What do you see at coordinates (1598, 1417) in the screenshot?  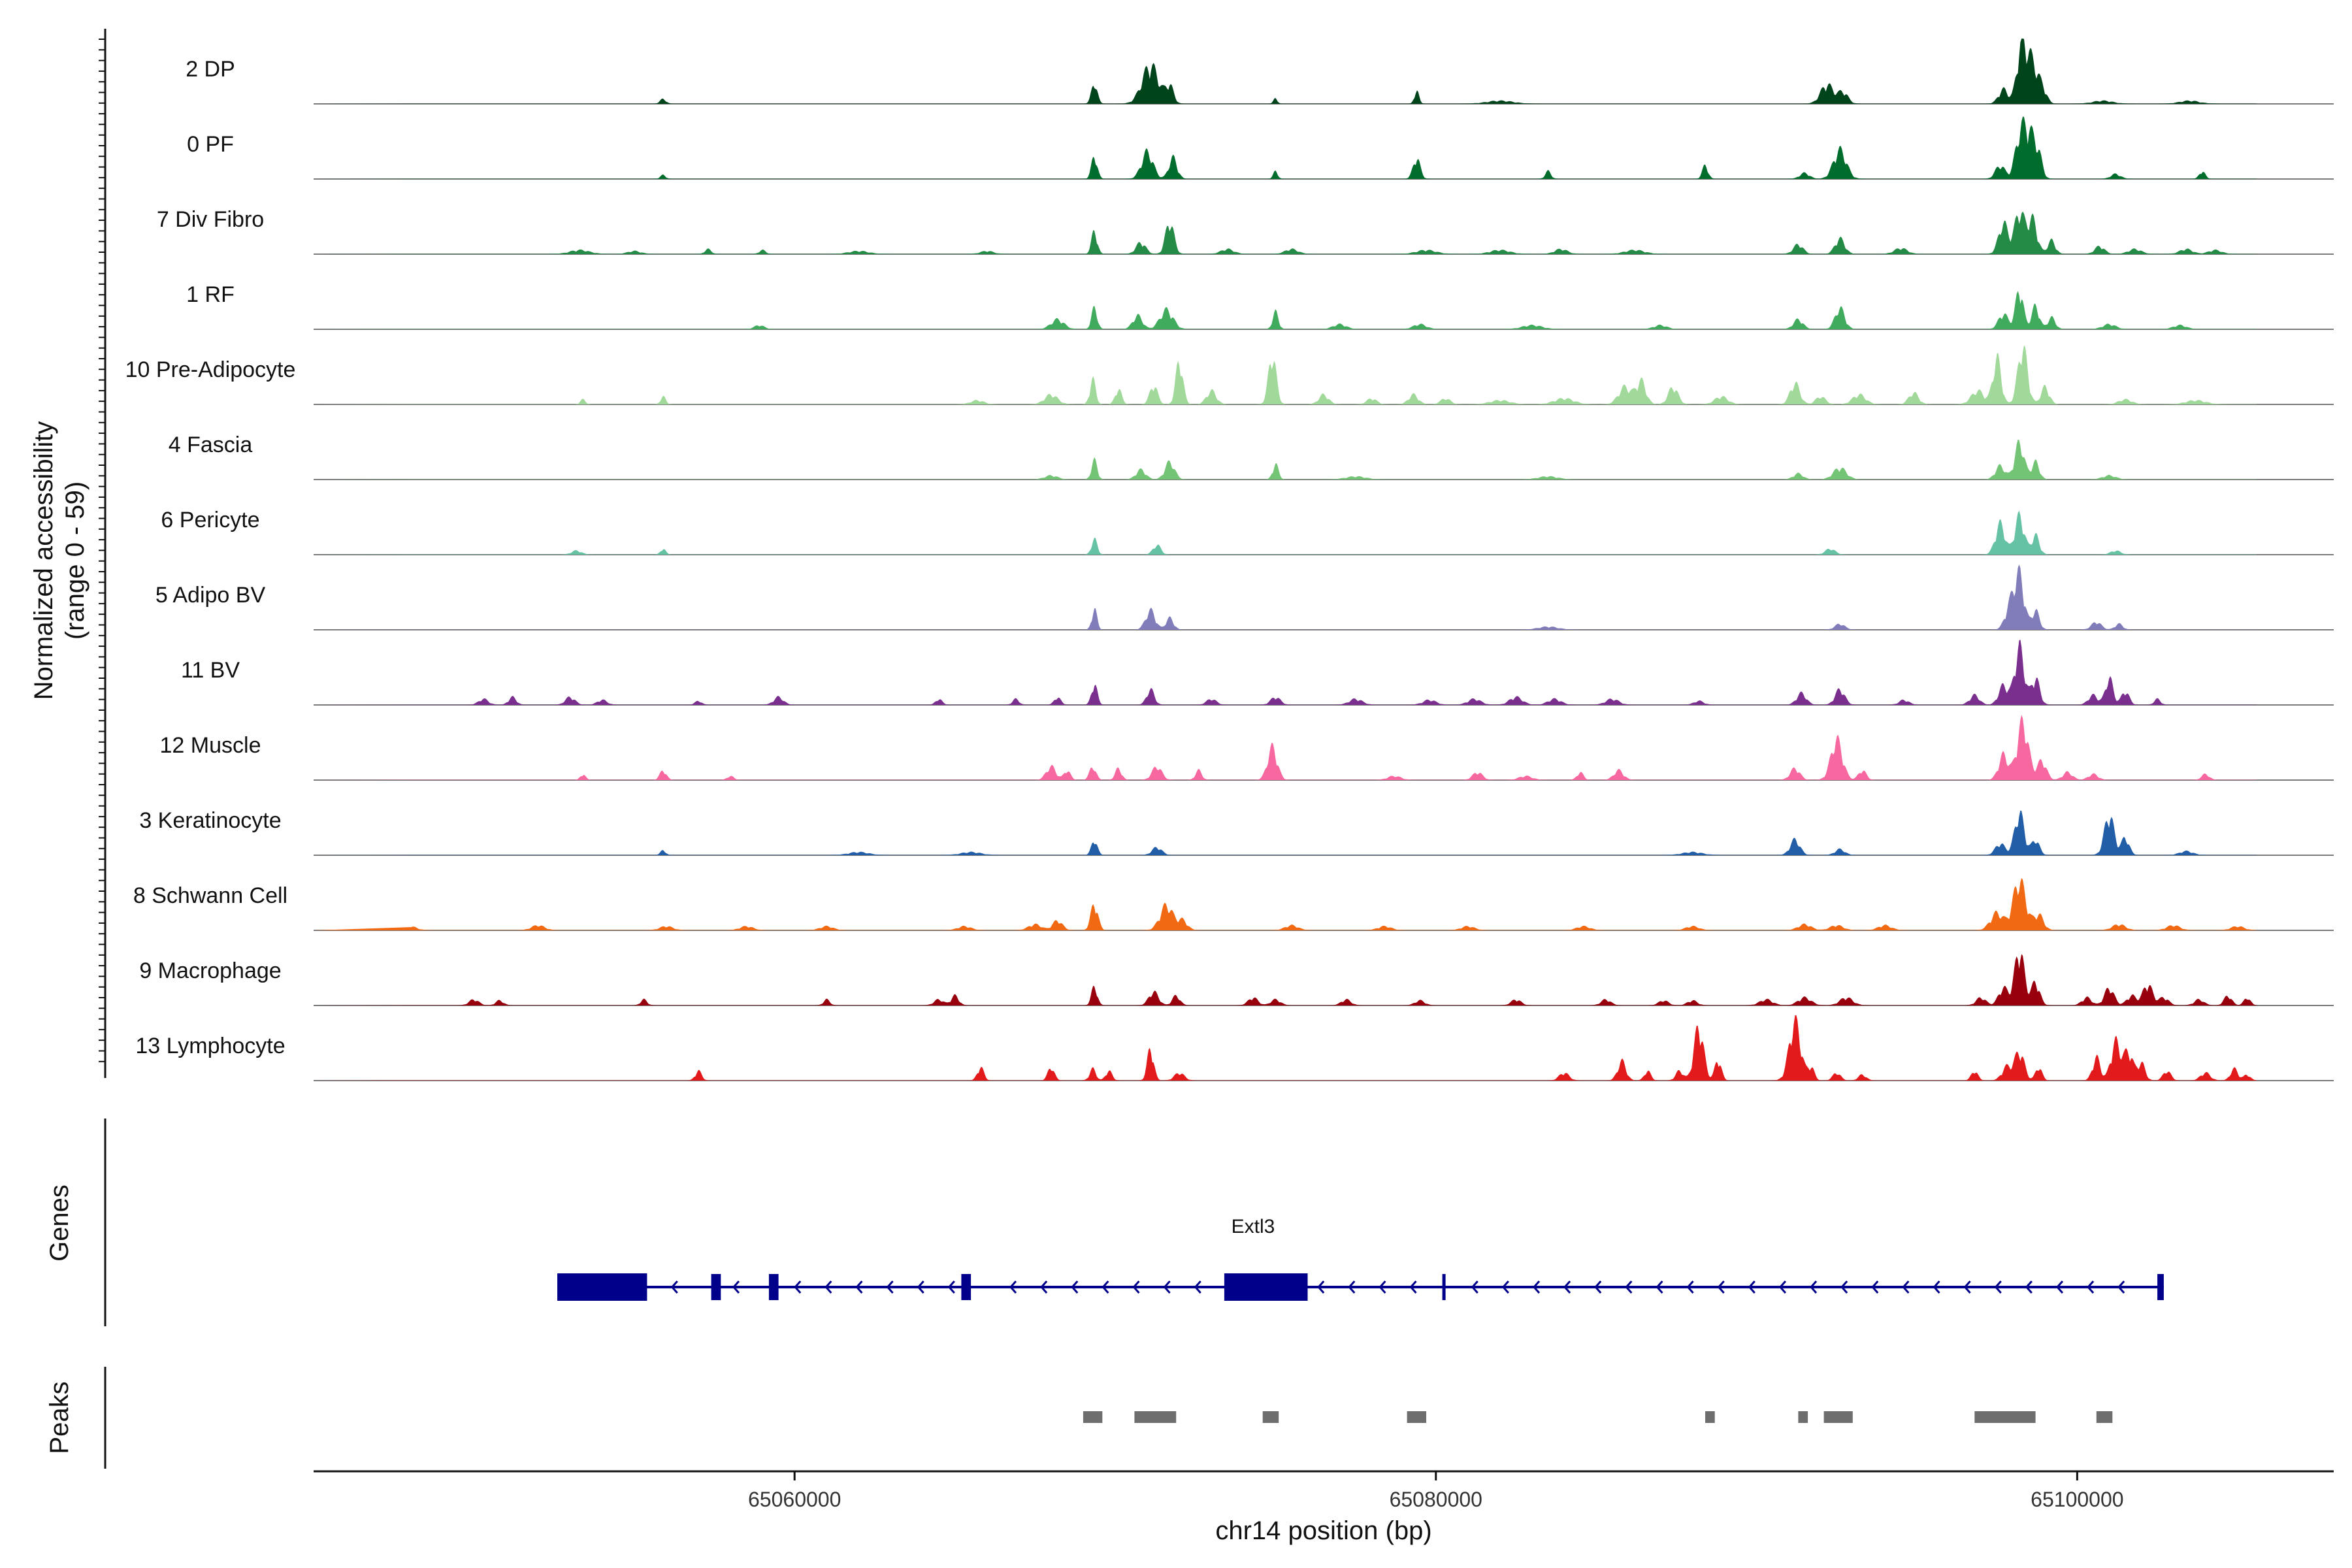 I see `peak-regions` at bounding box center [1598, 1417].